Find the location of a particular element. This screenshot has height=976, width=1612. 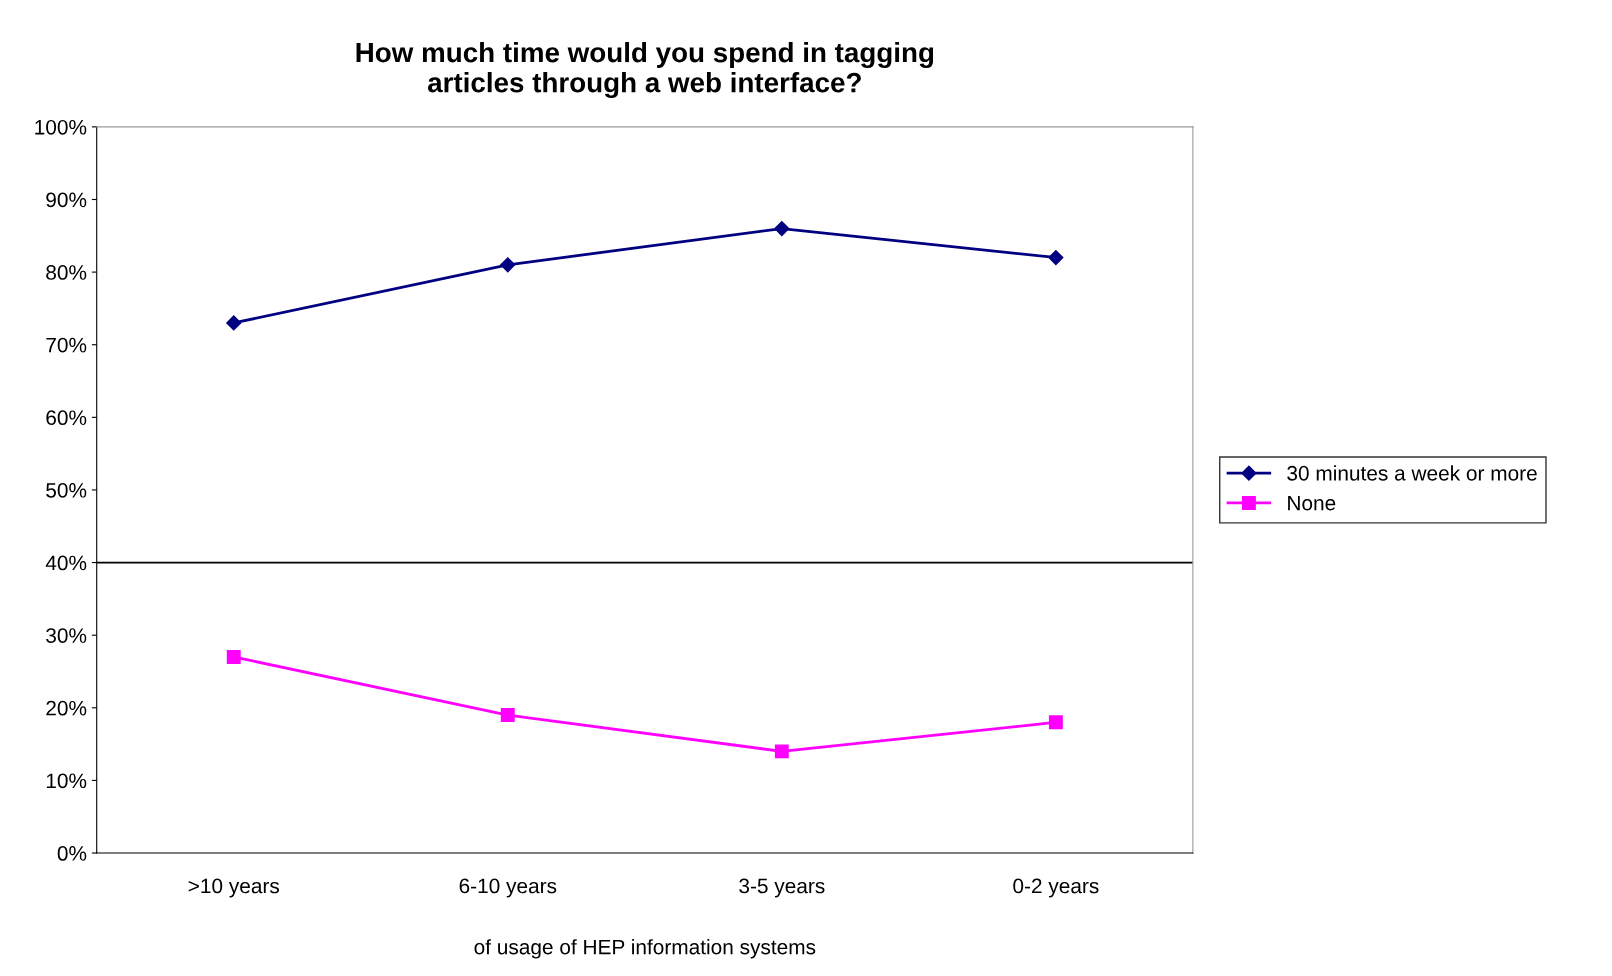

y-tick-label: 20% is located at coordinates (66, 708).